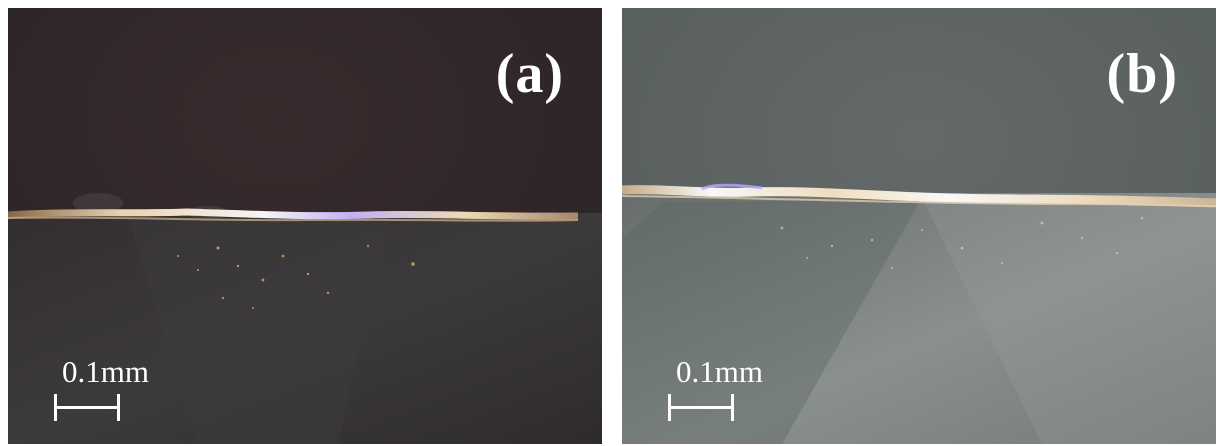 The width and height of the screenshot is (1218, 446). What do you see at coordinates (701, 408) in the screenshot?
I see `scale-bar-b` at bounding box center [701, 408].